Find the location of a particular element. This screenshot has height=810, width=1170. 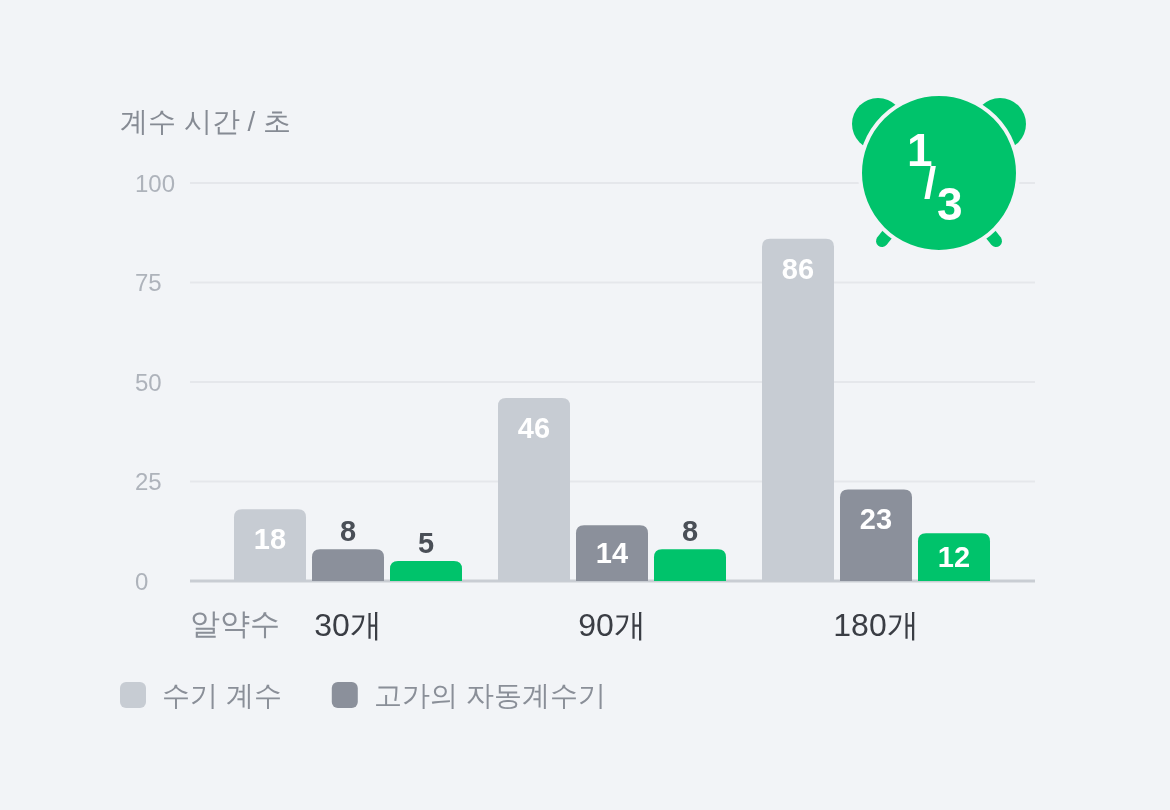

x-axis-title: 알약수 is located at coordinates (235, 623).